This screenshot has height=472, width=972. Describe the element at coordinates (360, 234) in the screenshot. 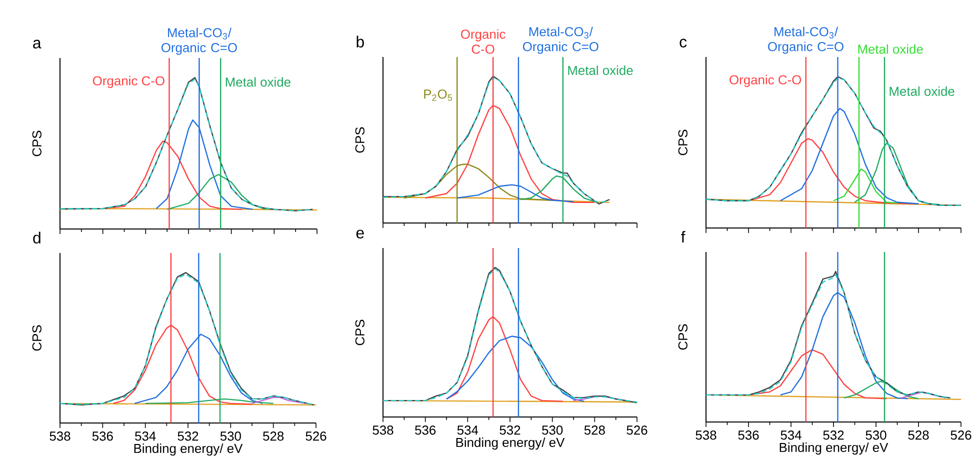

I see `chart-title: e` at that location.